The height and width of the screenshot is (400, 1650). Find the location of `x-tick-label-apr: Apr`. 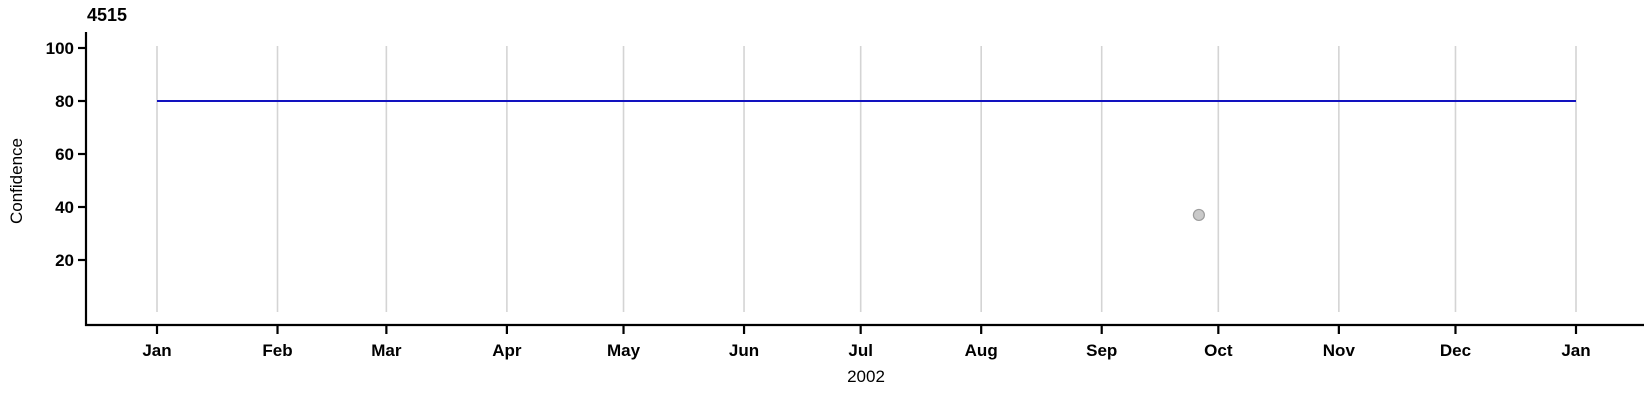

x-tick-label-apr: Apr is located at coordinates (507, 350).